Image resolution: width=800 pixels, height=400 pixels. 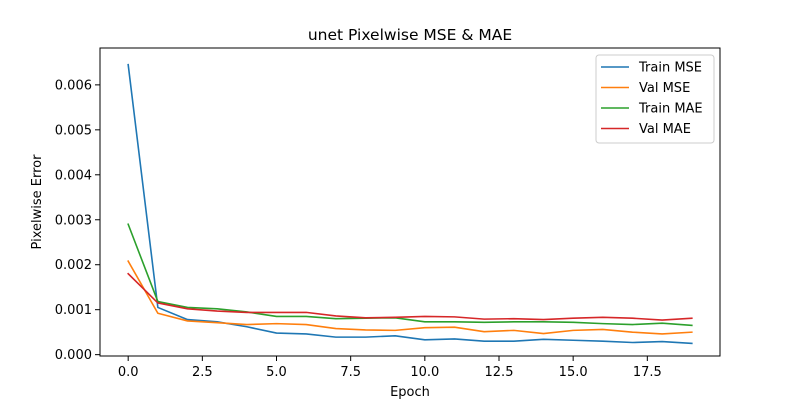 What do you see at coordinates (73, 85) in the screenshot?
I see `y-tick-label: 0.006` at bounding box center [73, 85].